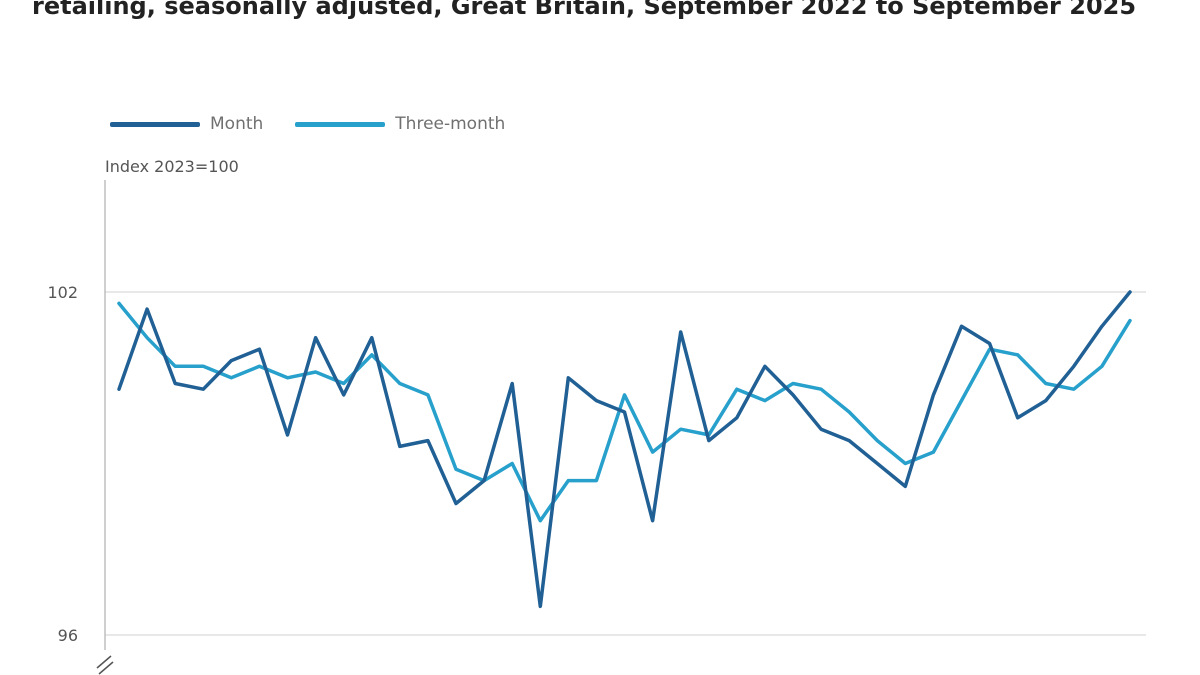 The height and width of the screenshot is (675, 1200). What do you see at coordinates (62, 292) in the screenshot?
I see `y-tick-label-102: 102` at bounding box center [62, 292].